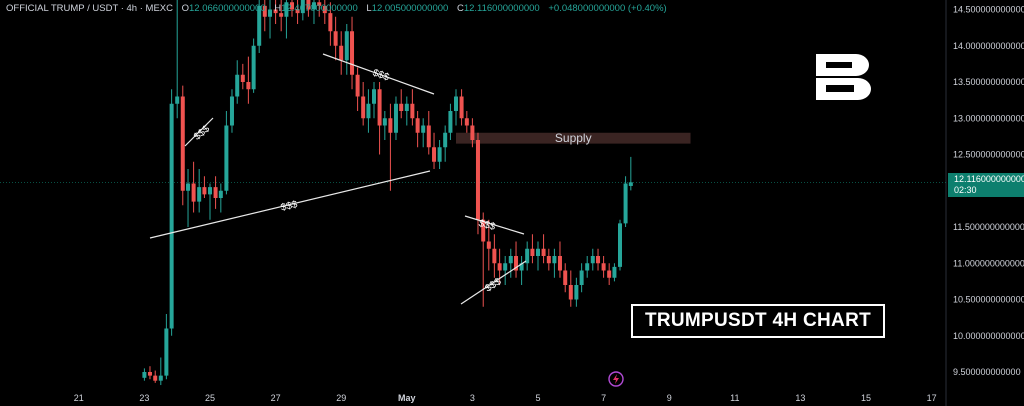 The image size is (1024, 406). What do you see at coordinates (988, 46) in the screenshot?
I see `y-tick-label: 14.000000000000` at bounding box center [988, 46].